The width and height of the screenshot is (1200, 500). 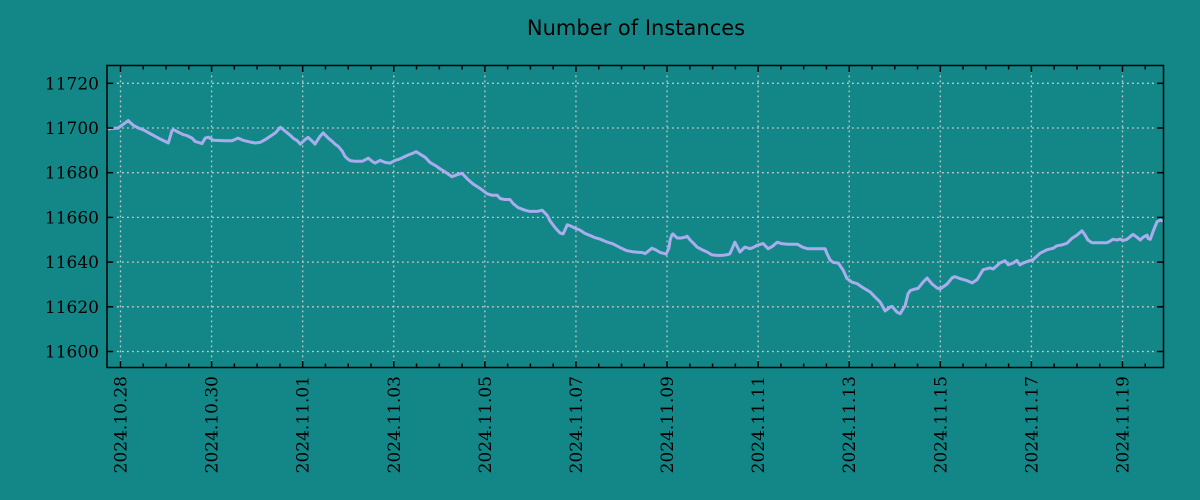 I want to click on y-tick-label: 11700, so click(x=72, y=129).